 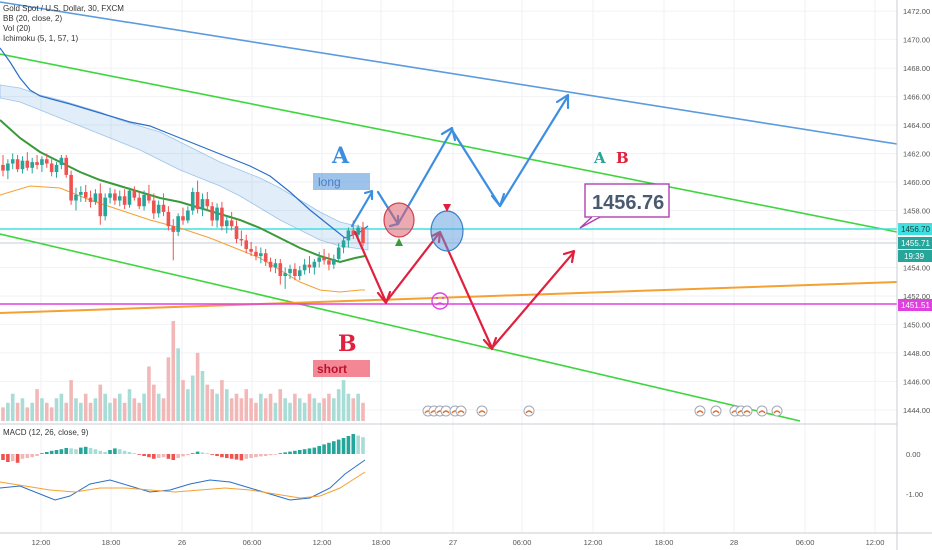 What do you see at coordinates (341, 181) in the screenshot?
I see `long-label-box` at bounding box center [341, 181].